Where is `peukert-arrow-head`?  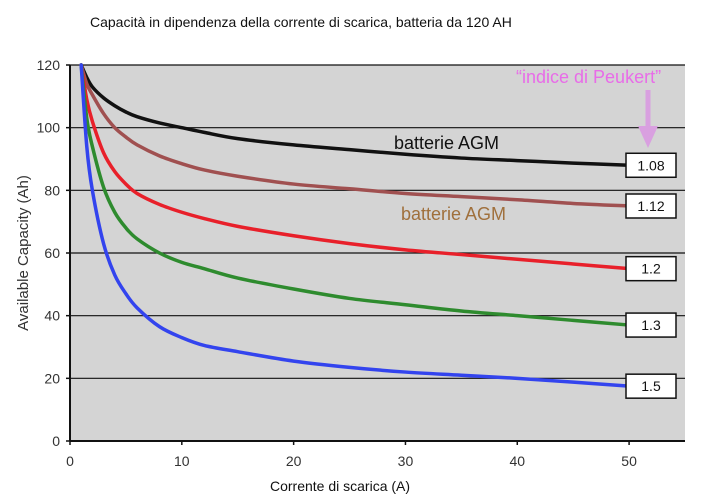 peukert-arrow-head is located at coordinates (648, 137).